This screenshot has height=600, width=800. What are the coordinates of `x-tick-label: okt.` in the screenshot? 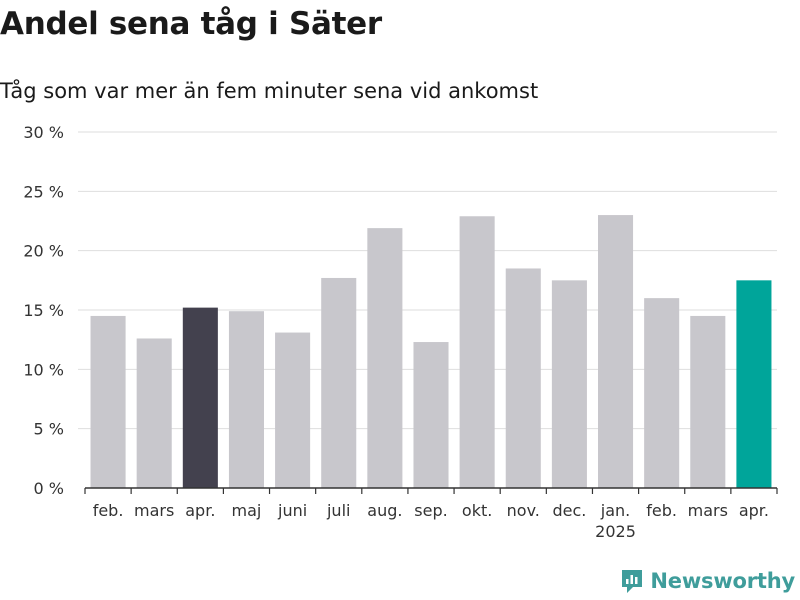 It's located at (477, 510).